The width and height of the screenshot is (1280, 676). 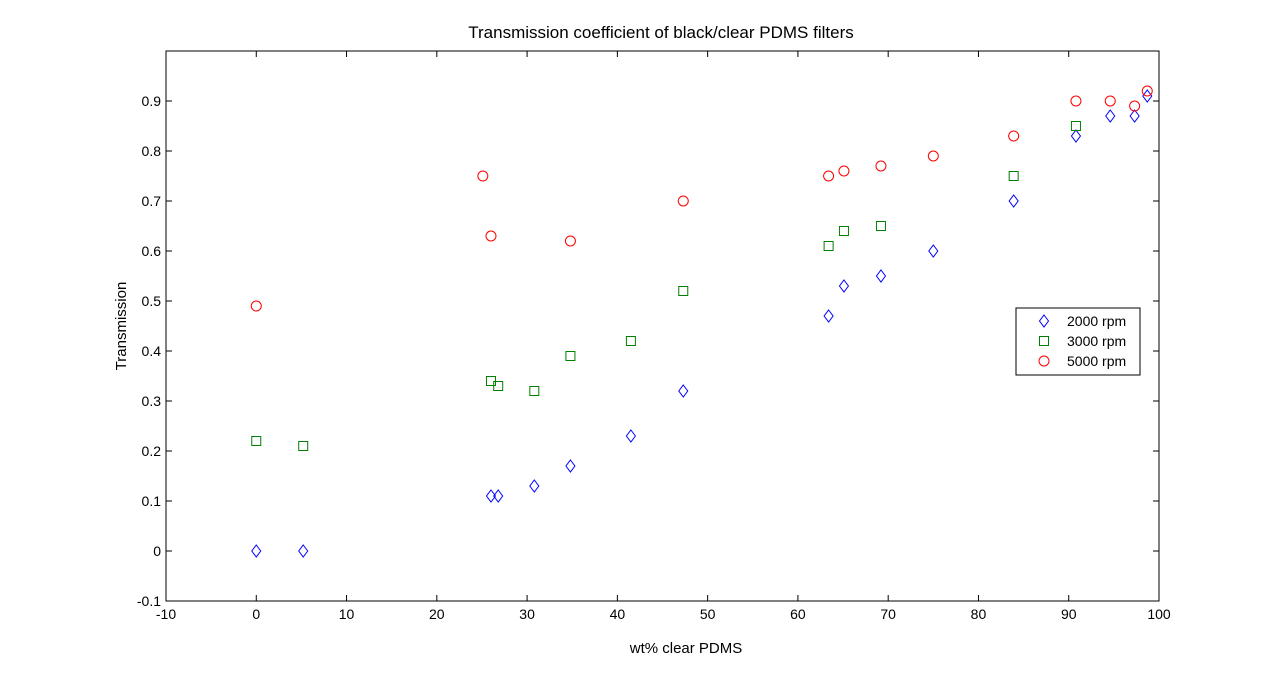 I want to click on legend-entry-label: 5000 rpm, so click(x=1096, y=361).